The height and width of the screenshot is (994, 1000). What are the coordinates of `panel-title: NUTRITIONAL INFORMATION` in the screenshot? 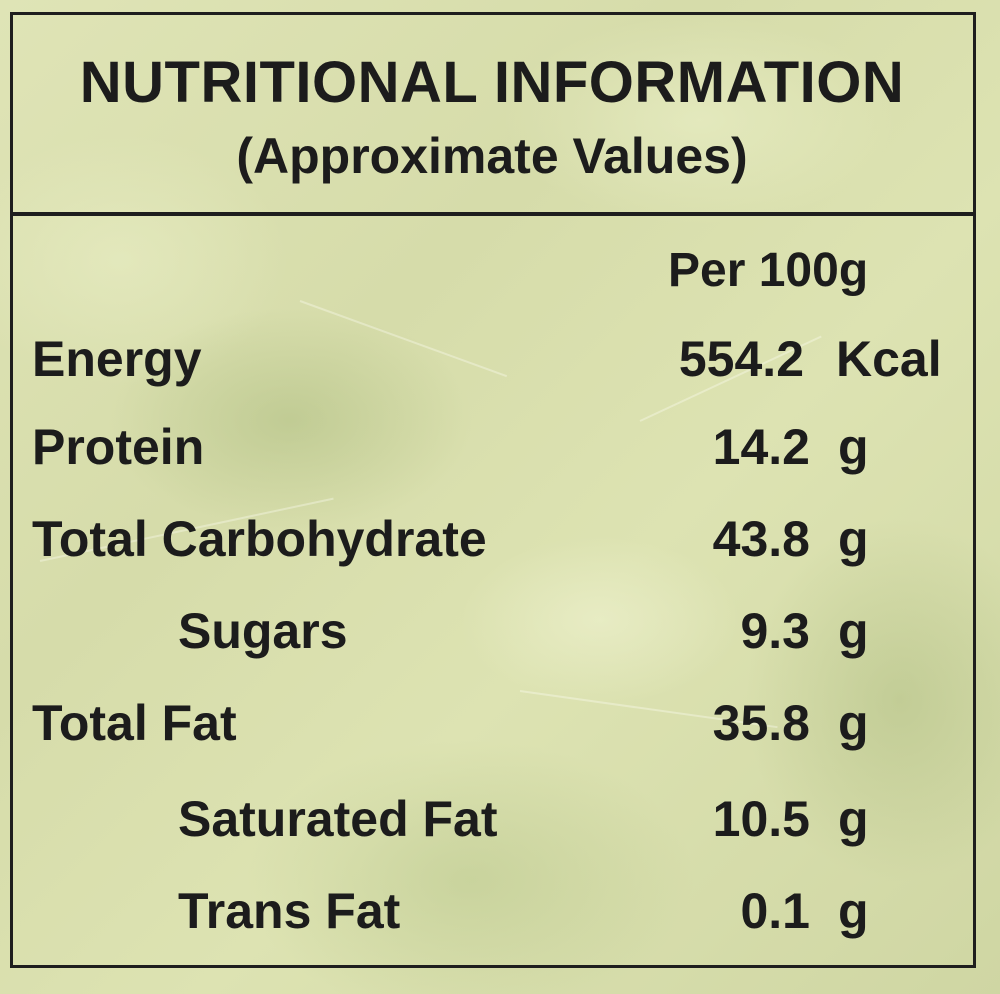 It's located at (492, 82).